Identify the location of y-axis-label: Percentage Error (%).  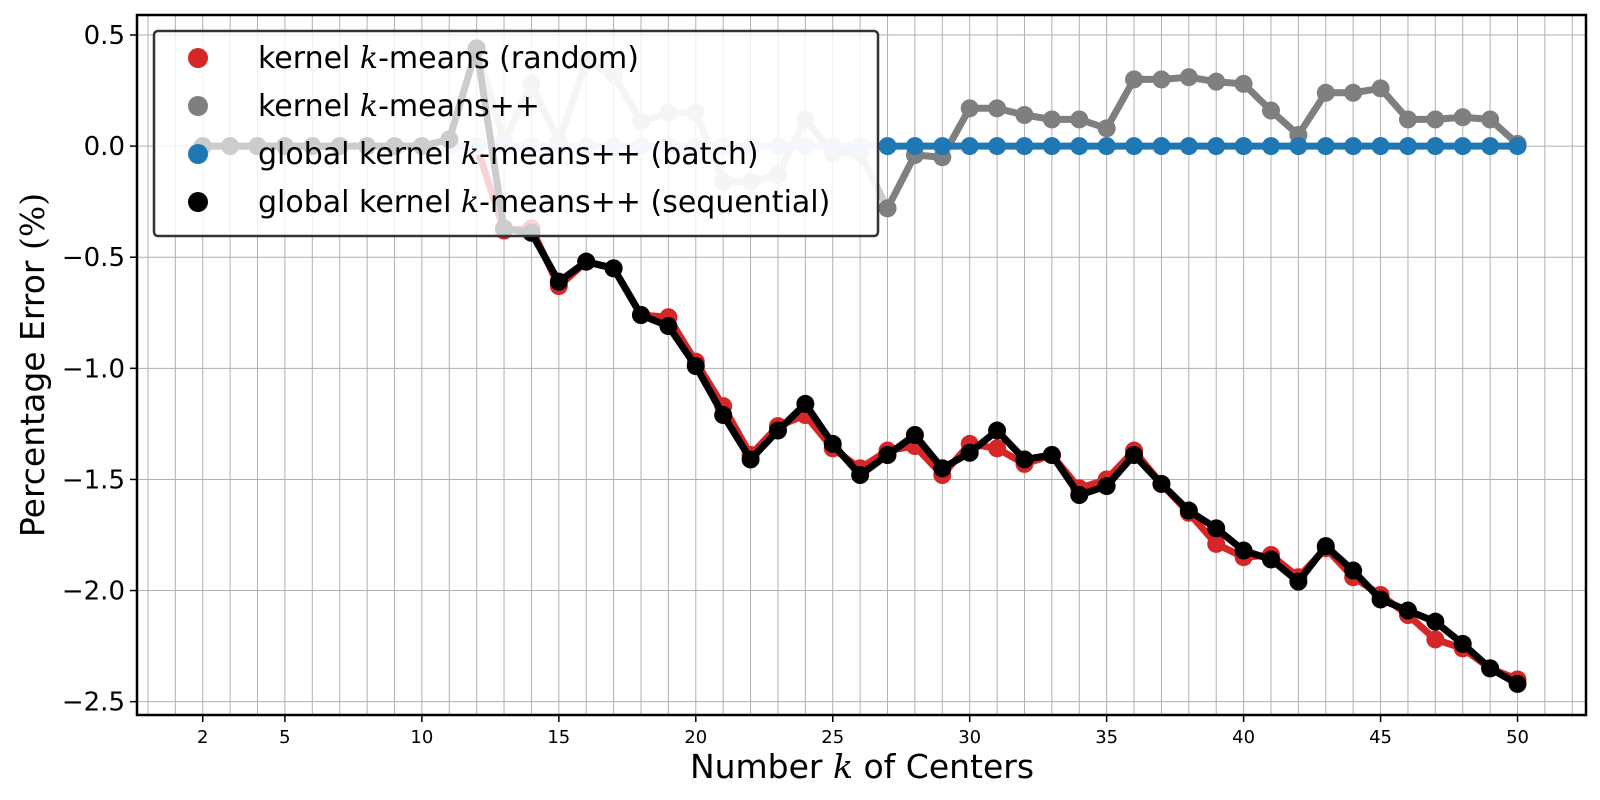
(32, 365).